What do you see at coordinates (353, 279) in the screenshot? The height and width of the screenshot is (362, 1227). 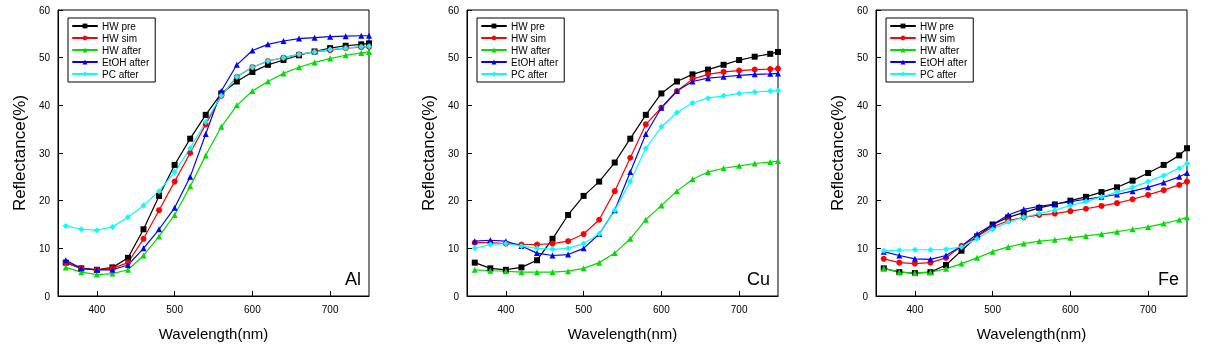 I see `annotation: Al` at bounding box center [353, 279].